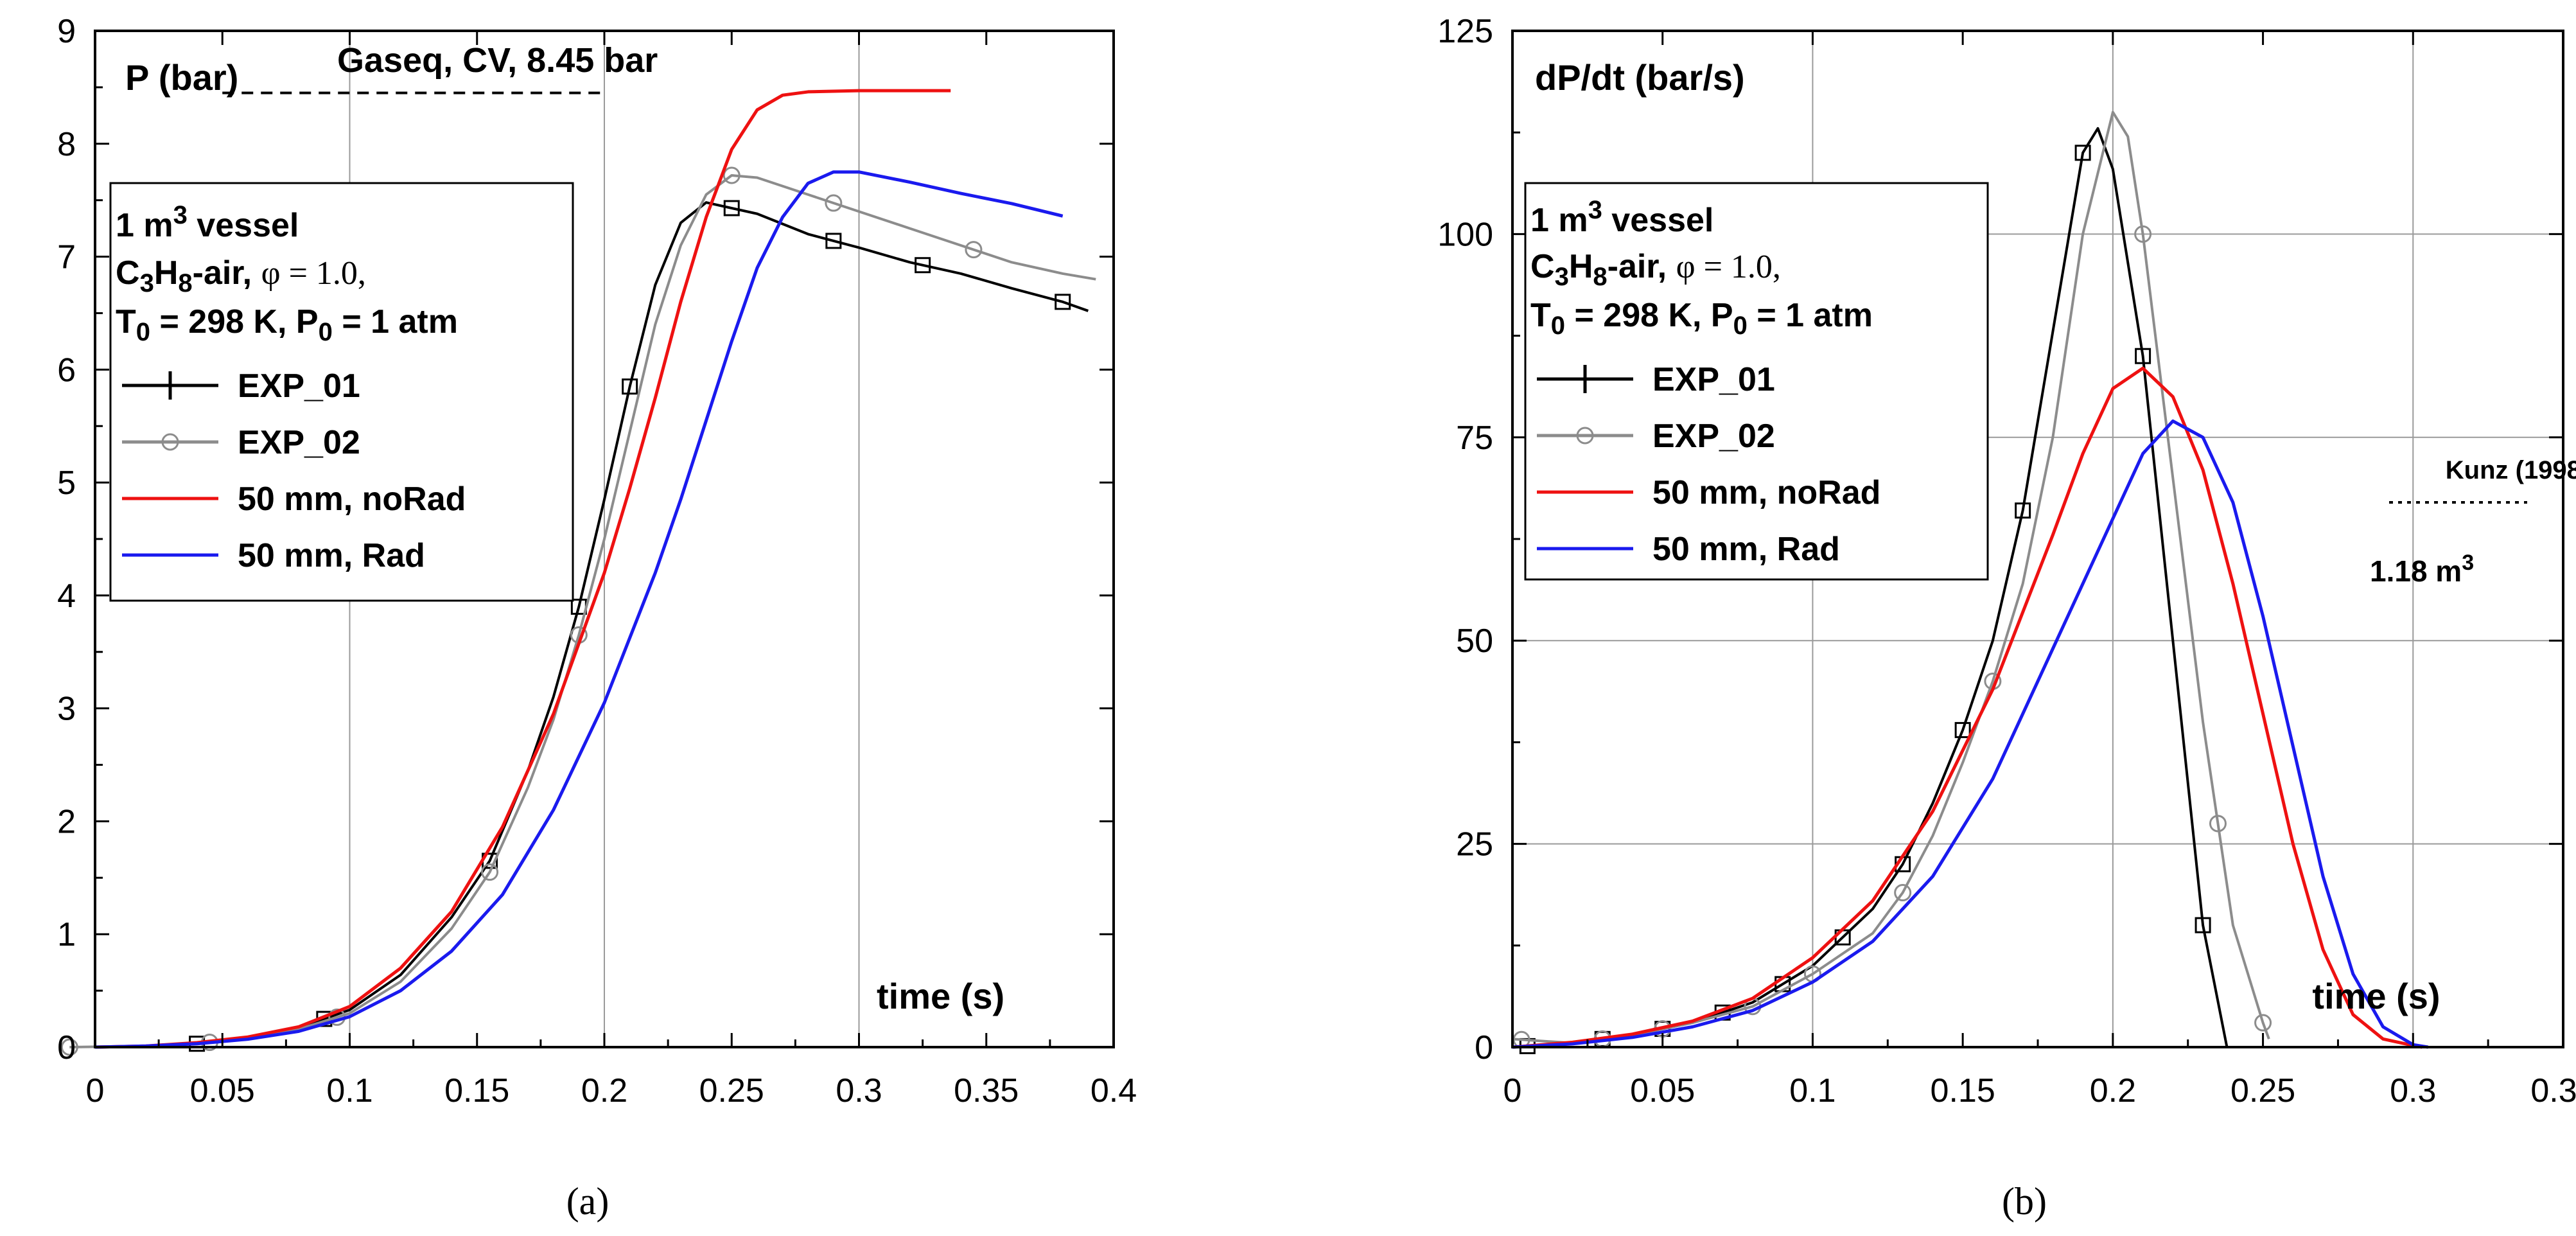 Image resolution: width=2576 pixels, height=1236 pixels. I want to click on a-x-tick-label: 0.4, so click(1114, 1090).